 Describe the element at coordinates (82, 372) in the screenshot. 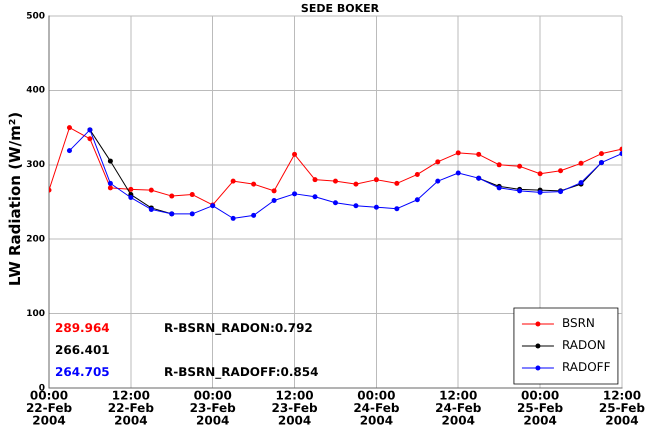

I see `annotation: 264.705` at that location.